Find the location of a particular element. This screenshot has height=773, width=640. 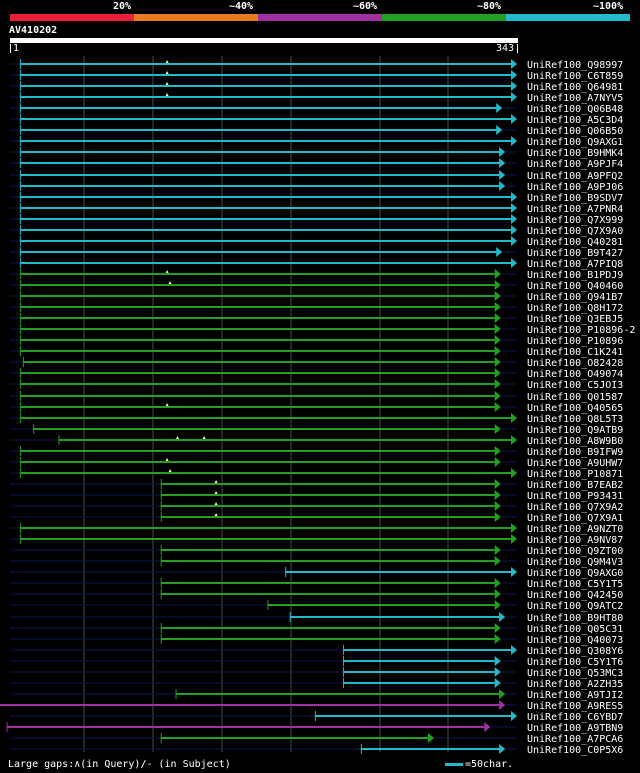

hit-label: UniRef100_C5JOI3 is located at coordinates (575, 385).